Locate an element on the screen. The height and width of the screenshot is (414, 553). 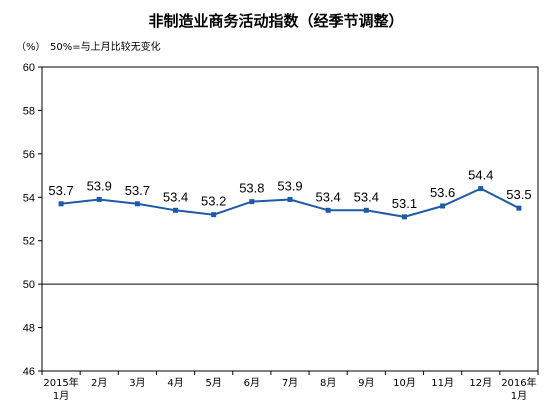
y-tick-label: 54 is located at coordinates (29, 198).